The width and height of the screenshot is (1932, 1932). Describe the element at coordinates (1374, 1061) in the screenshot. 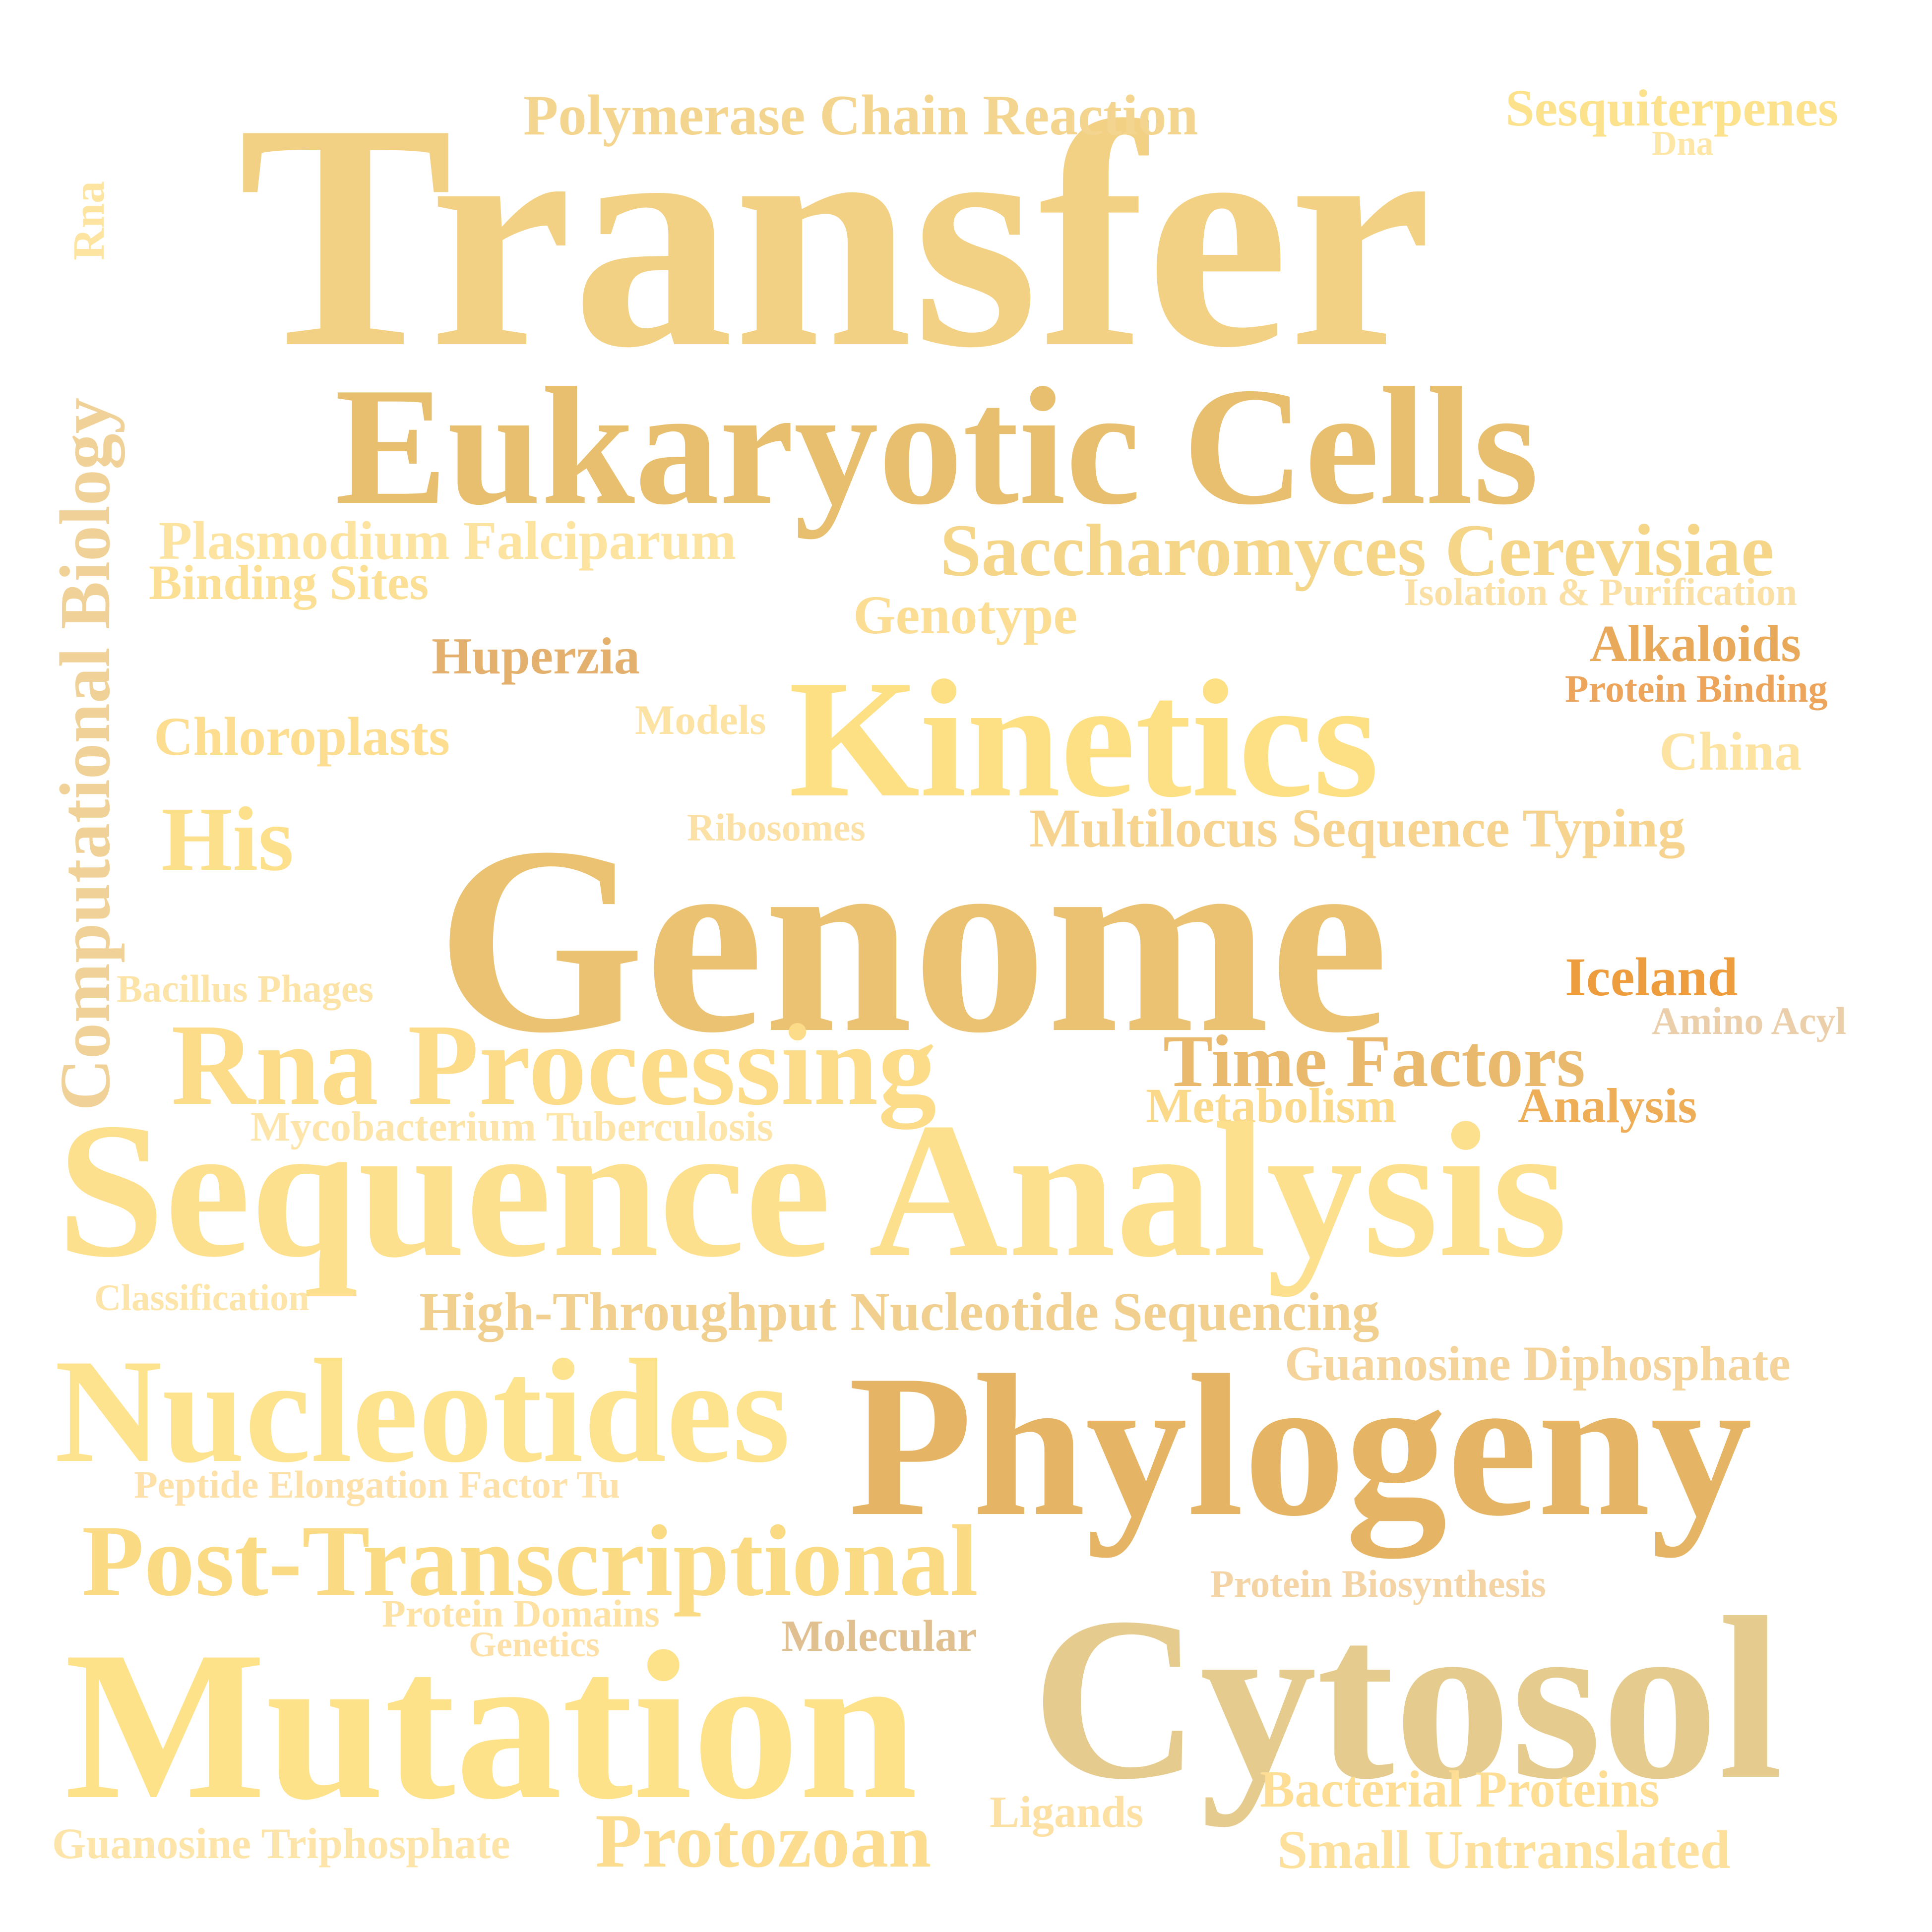

I see `word-time-factors: Time Factors` at that location.